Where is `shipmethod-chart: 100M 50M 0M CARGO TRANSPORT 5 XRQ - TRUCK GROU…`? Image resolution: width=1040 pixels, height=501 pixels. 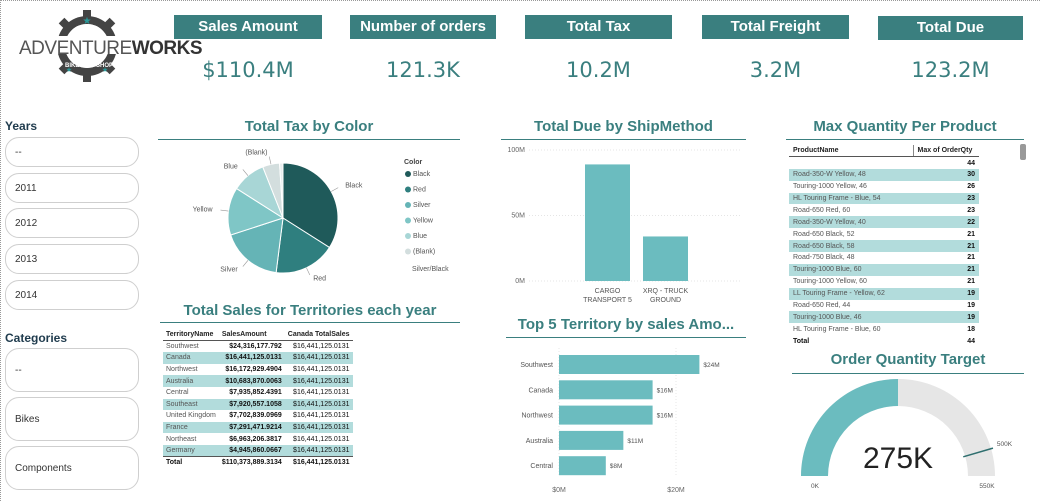 shipmethod-chart: 100M 50M 0M CARGO TRANSPORT 5 XRQ - TRUCK GROU… is located at coordinates (623, 226).